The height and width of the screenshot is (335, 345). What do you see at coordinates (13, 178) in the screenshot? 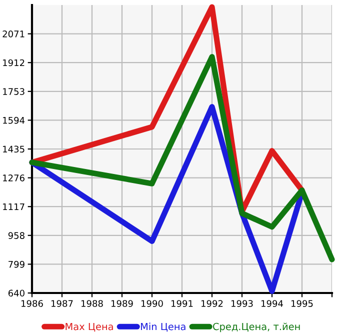
I see `y-tick-label: 1276` at bounding box center [13, 178].